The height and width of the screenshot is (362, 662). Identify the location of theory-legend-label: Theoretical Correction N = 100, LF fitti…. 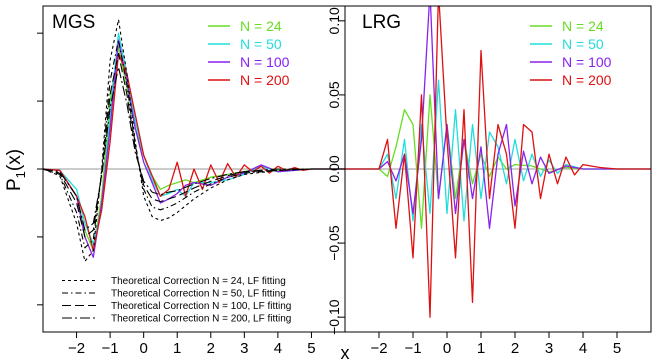
(201, 306).